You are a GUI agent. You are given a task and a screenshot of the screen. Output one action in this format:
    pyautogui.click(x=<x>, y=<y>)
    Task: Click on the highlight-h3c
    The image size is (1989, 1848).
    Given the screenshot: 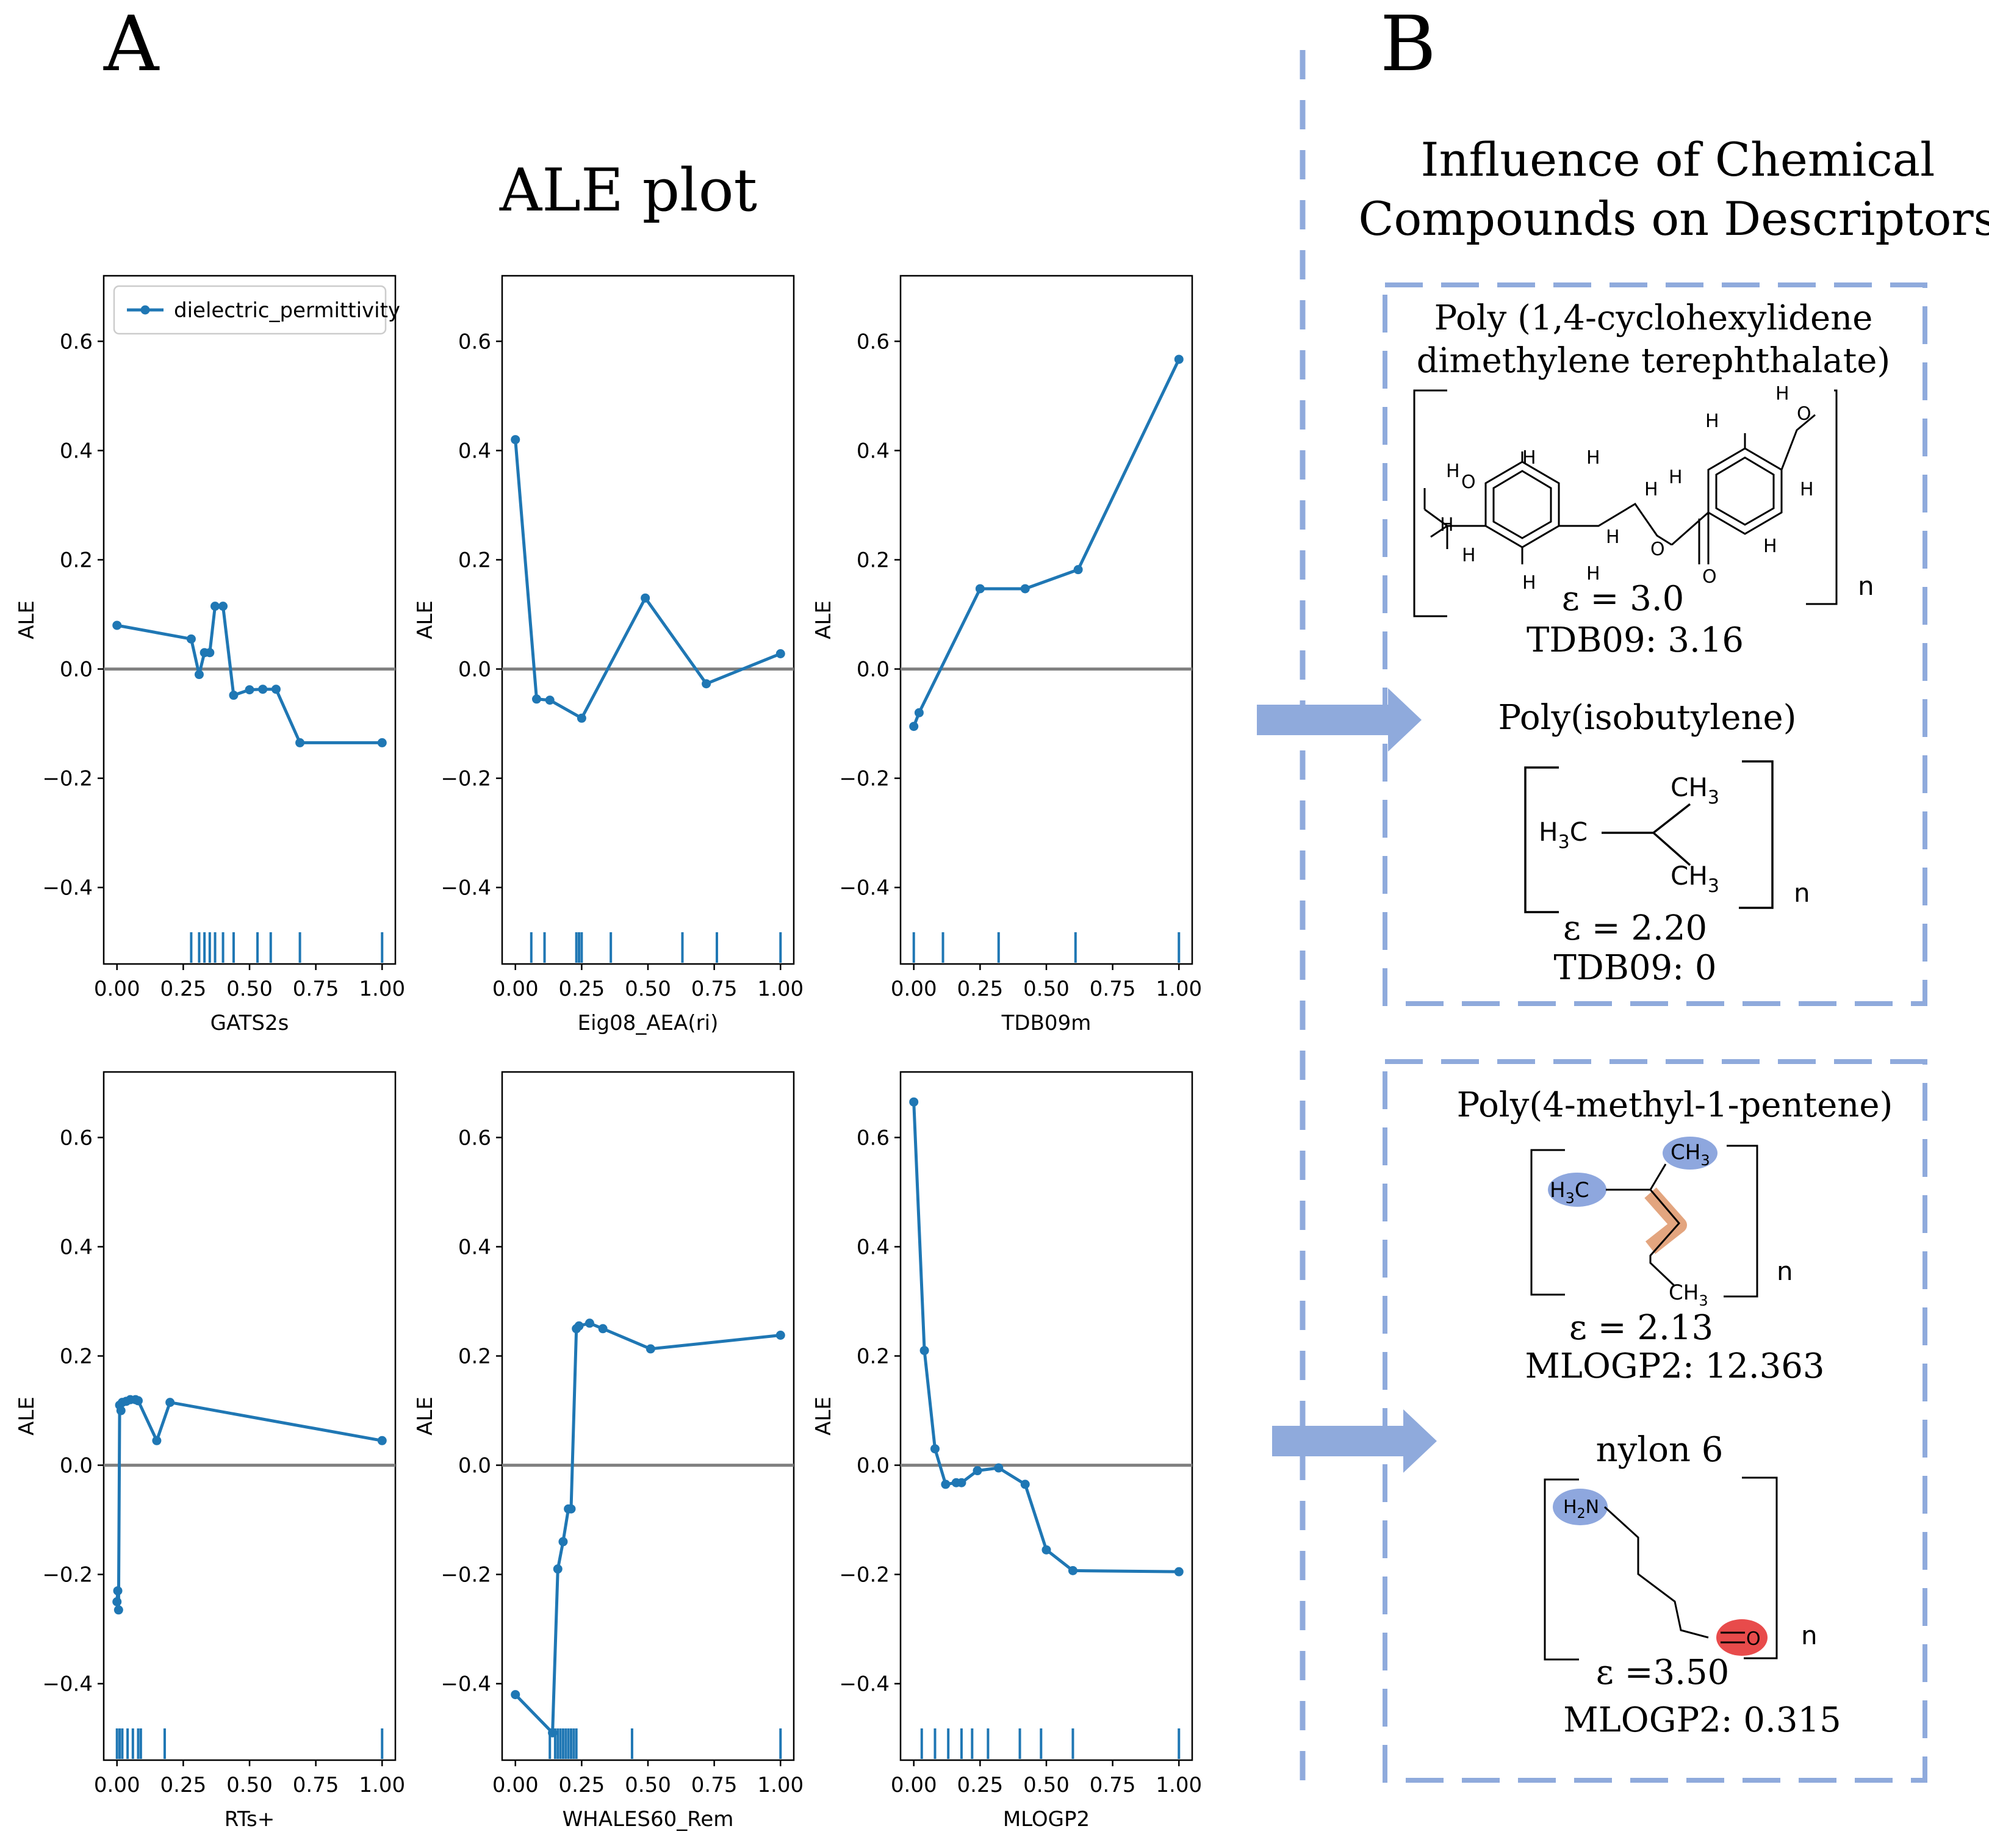 What is the action you would take?
    pyautogui.click(x=1577, y=1190)
    